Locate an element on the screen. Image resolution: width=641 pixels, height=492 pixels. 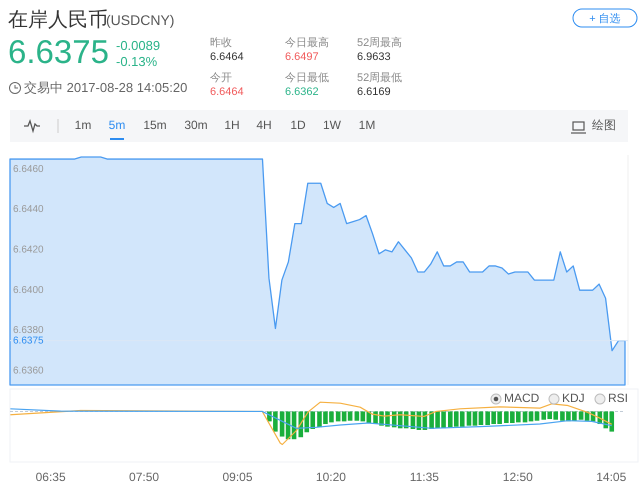
x-tick-label: 10:20 is located at coordinates (331, 477).